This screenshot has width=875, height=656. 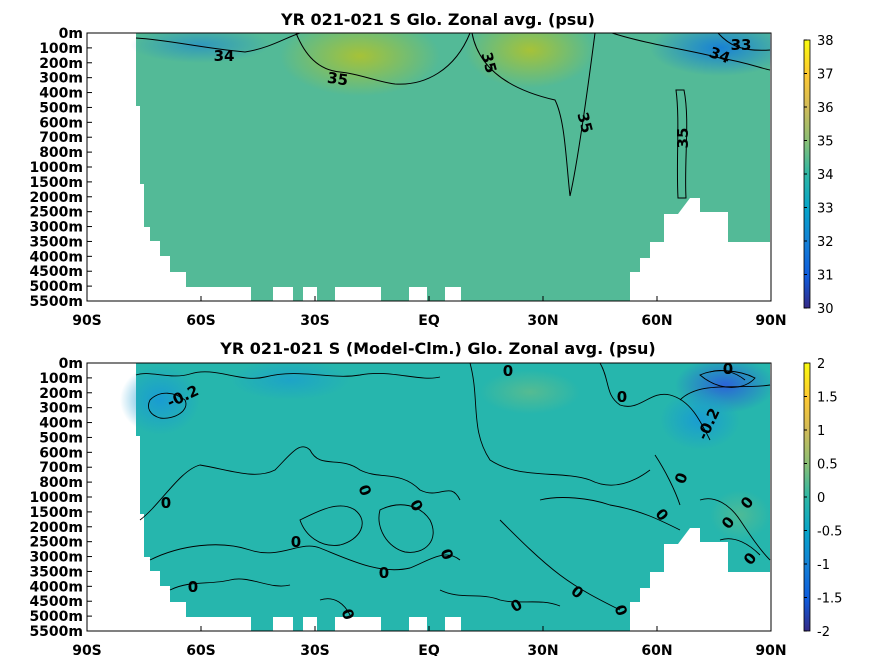 I want to click on contour-label: 34, so click(x=224, y=56).